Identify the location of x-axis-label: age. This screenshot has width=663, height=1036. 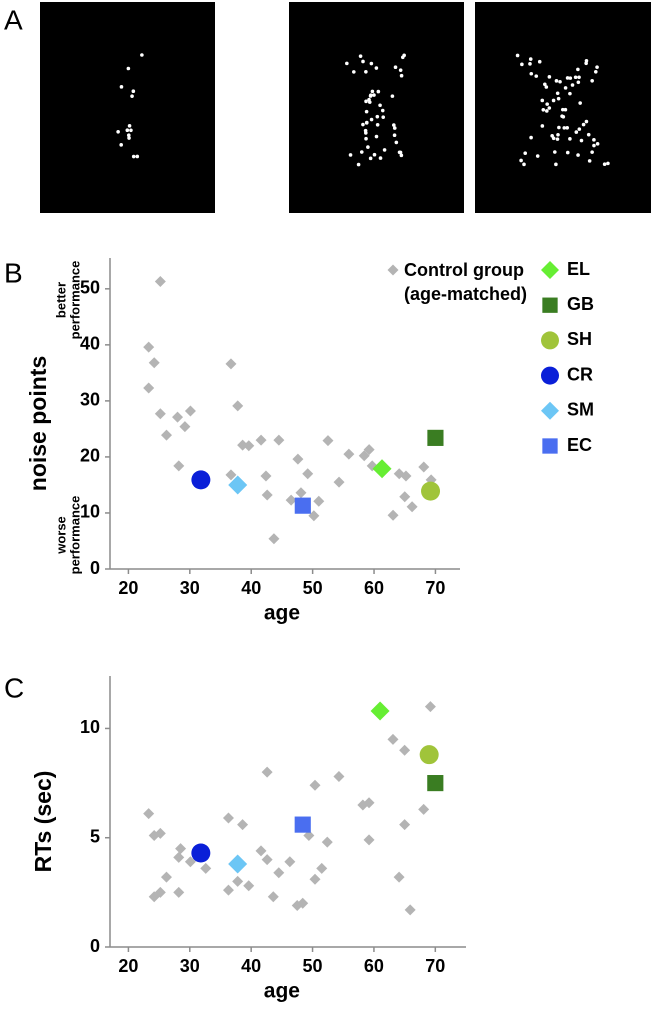
(282, 991).